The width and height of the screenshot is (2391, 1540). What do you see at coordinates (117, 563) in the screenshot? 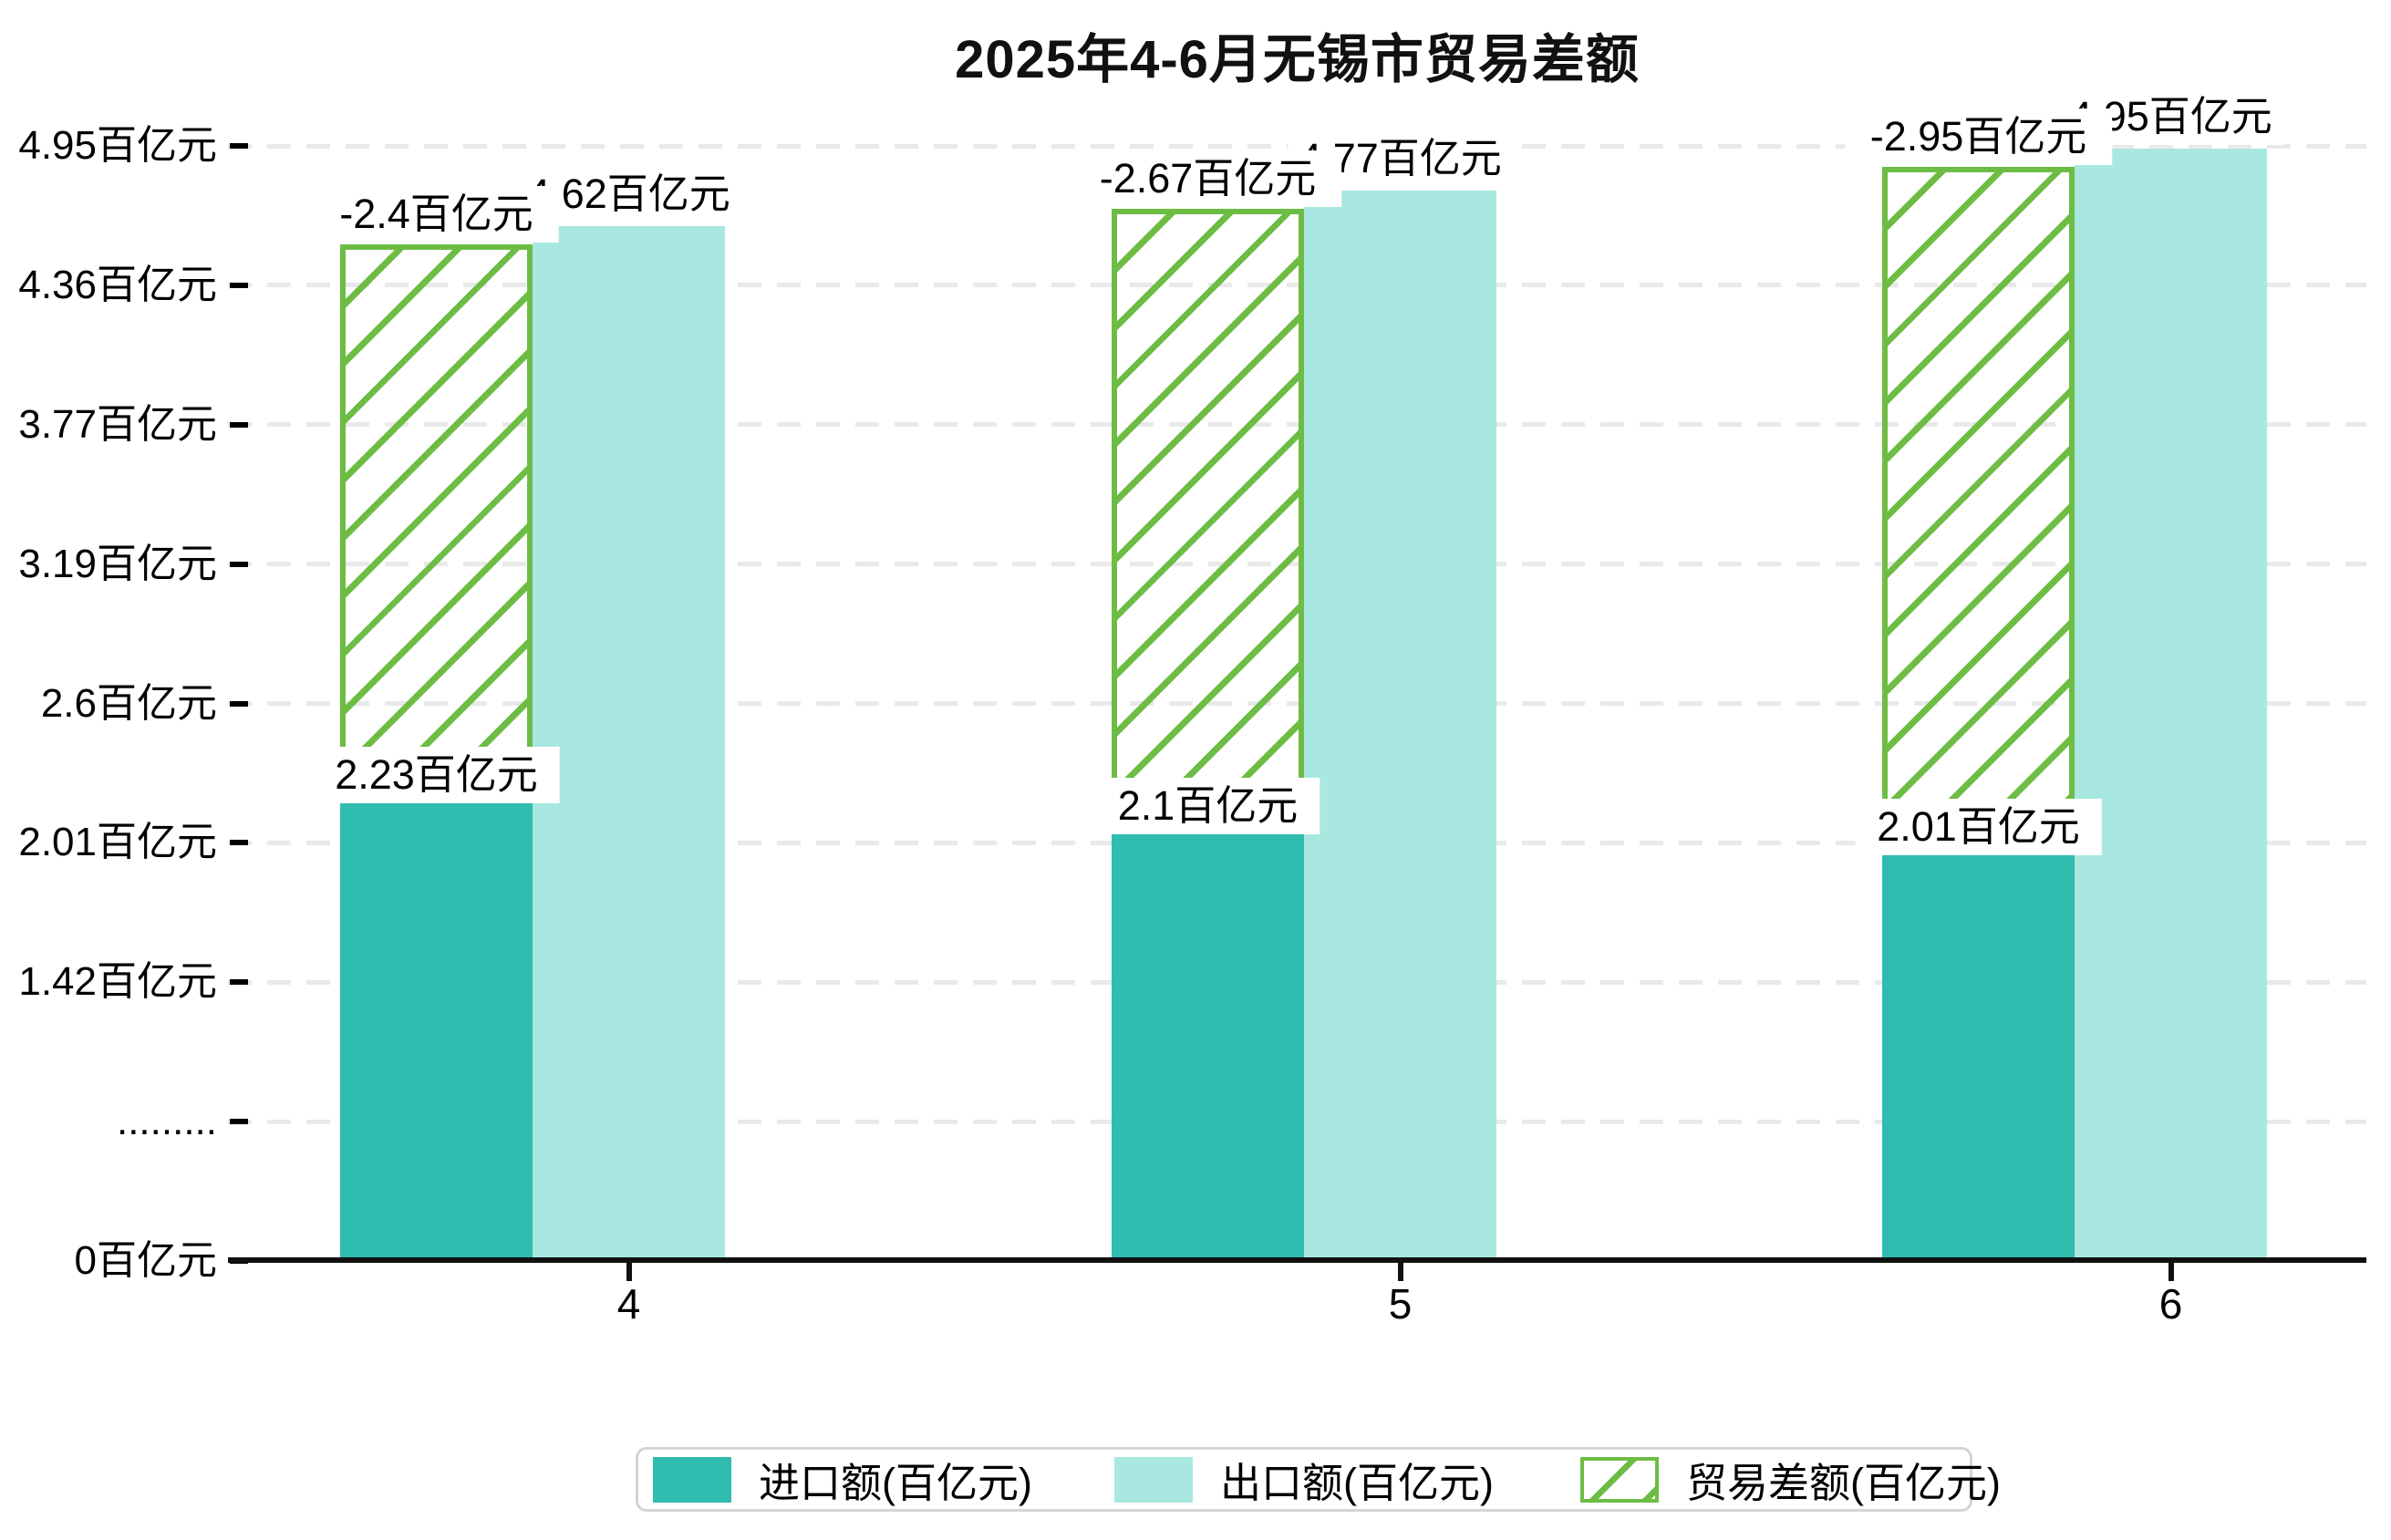
I see `y-tick-label: 3.19百亿元` at bounding box center [117, 563].